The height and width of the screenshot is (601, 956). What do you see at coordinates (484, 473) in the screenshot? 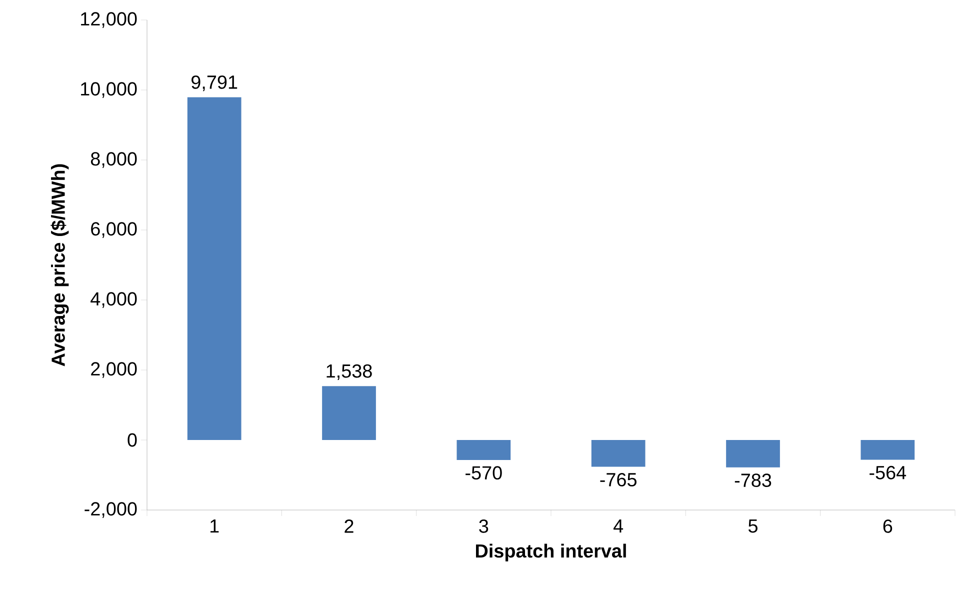
I see `data-label: -570` at bounding box center [484, 473].